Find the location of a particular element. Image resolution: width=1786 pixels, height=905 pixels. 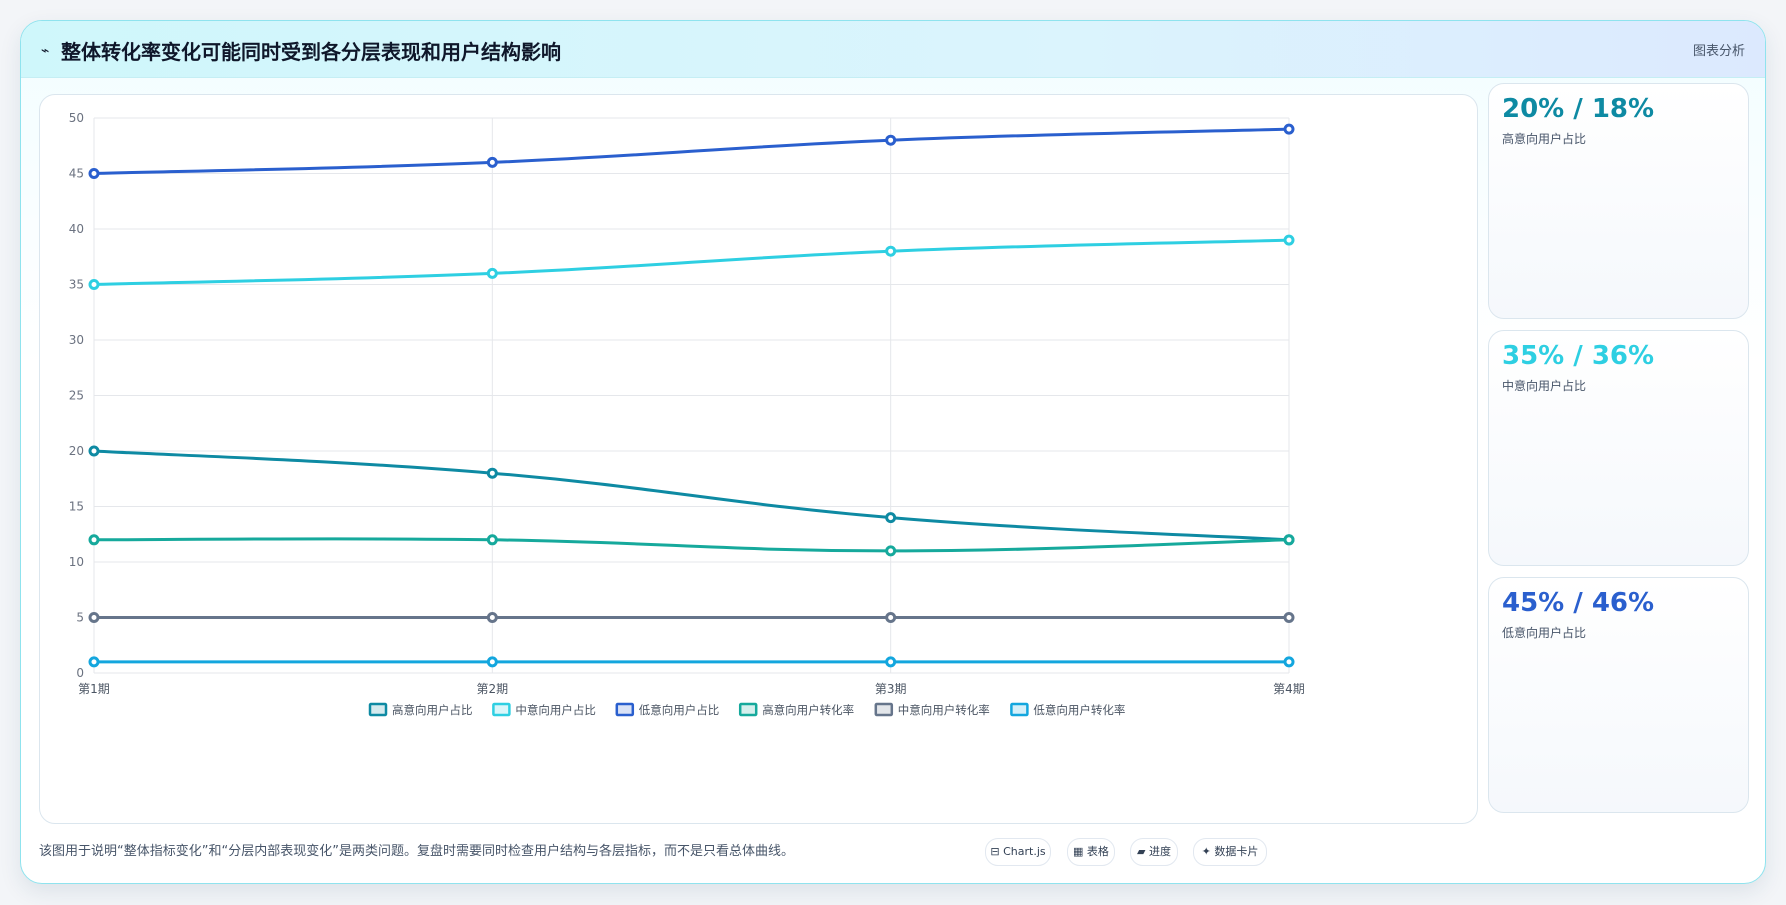

legend-label: 低意向用户占比 is located at coordinates (679, 710).